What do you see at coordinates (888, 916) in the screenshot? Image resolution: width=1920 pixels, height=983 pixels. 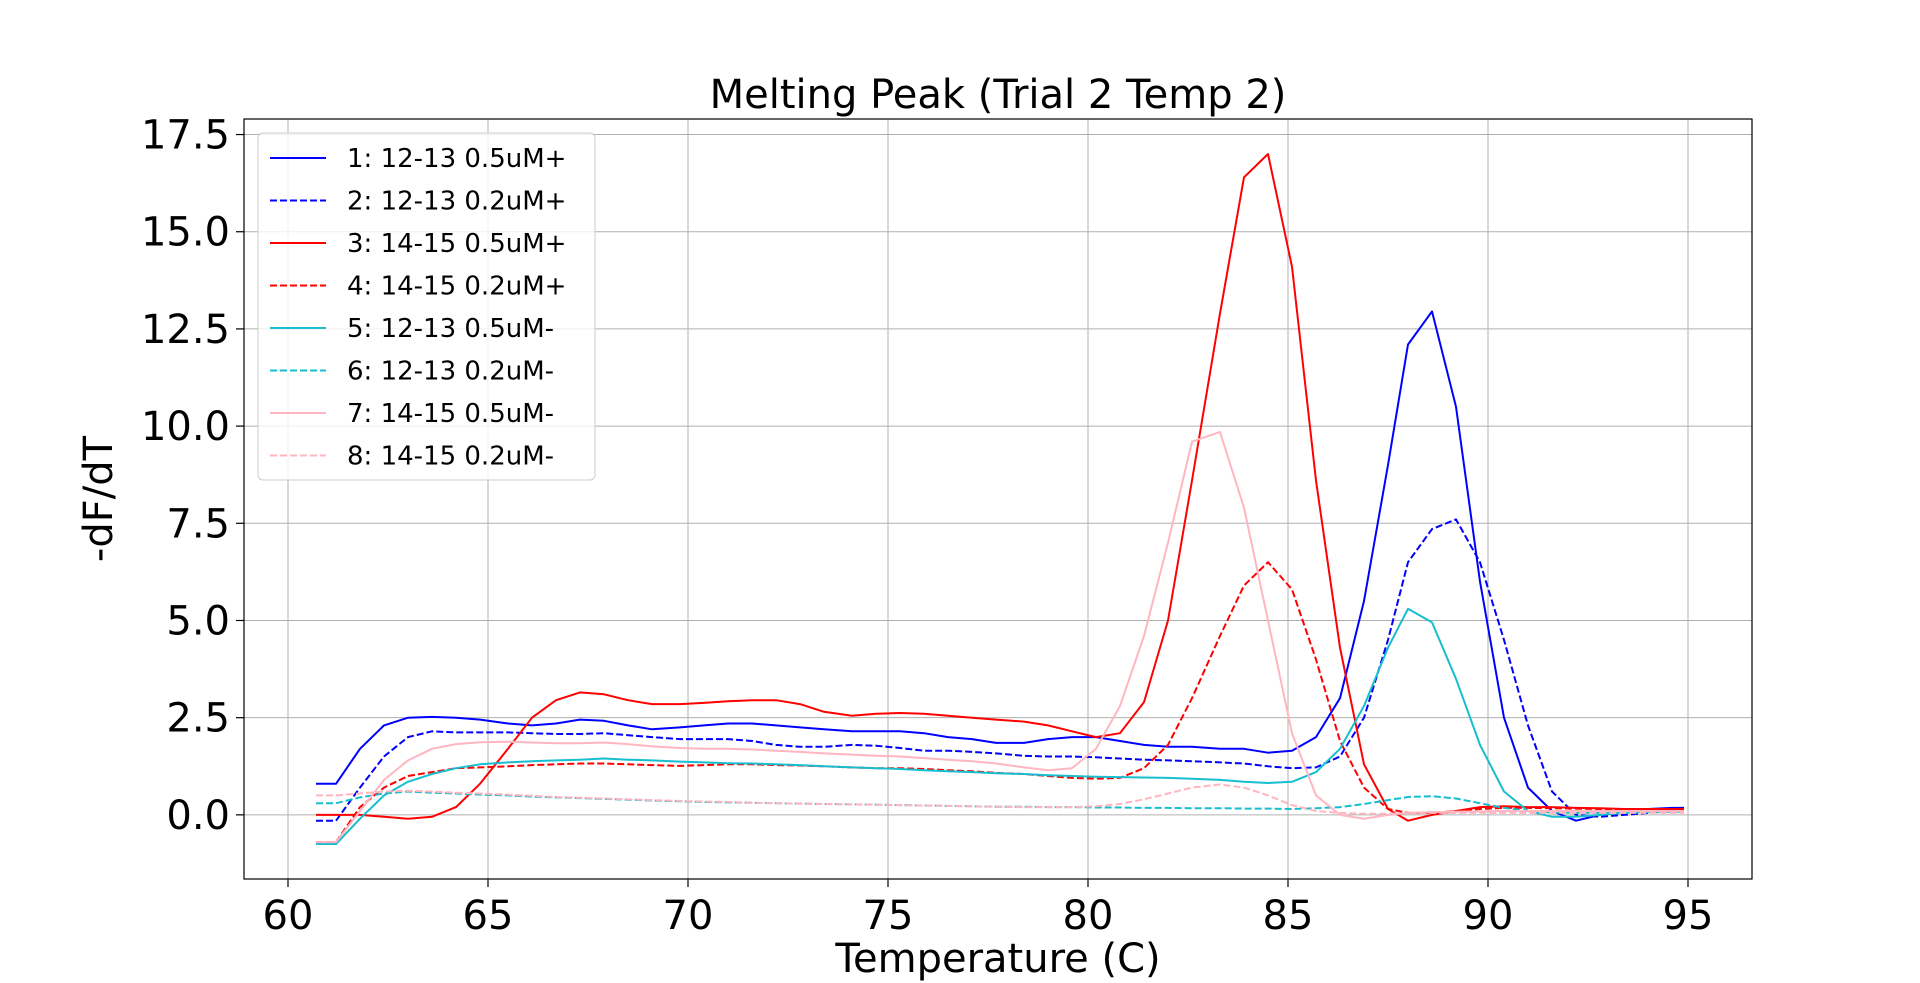 I see `x-tick-label: 75` at bounding box center [888, 916].